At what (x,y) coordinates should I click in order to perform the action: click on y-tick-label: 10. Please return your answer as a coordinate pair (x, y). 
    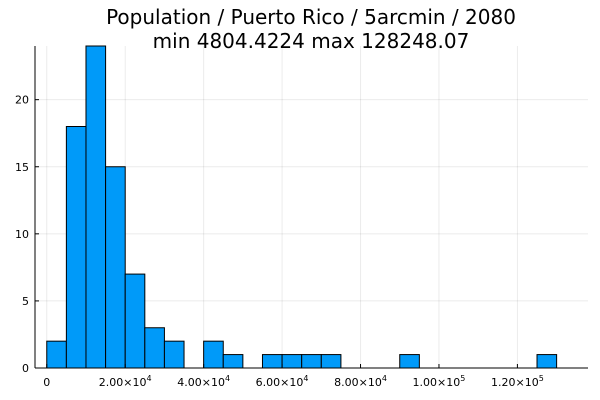
    Looking at the image, I should click on (22, 234).